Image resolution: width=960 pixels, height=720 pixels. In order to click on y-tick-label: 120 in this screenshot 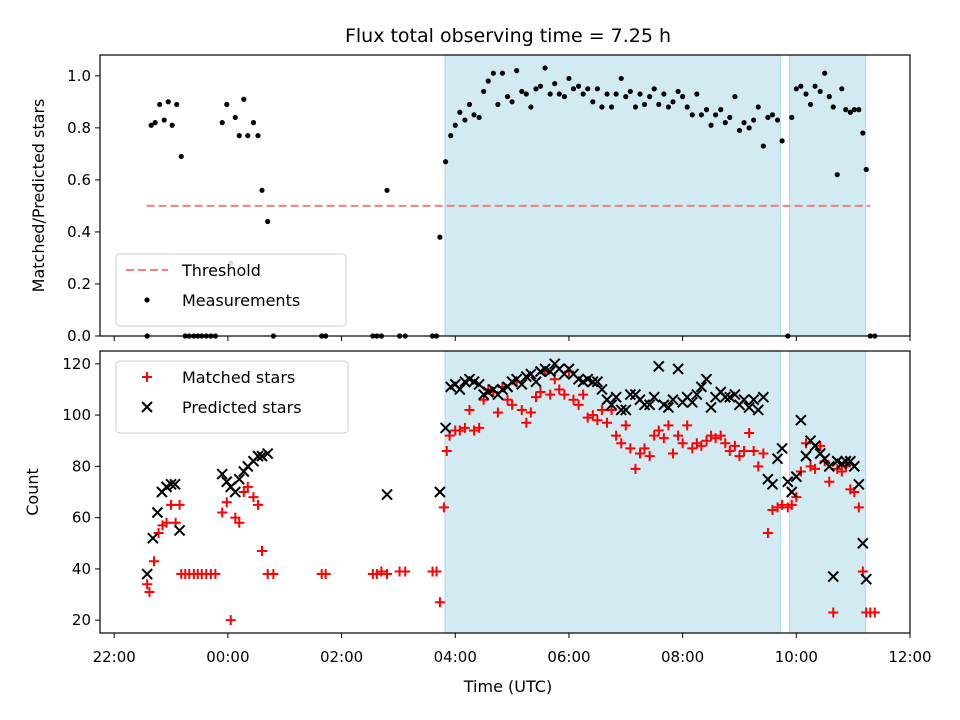, I will do `click(76, 364)`.